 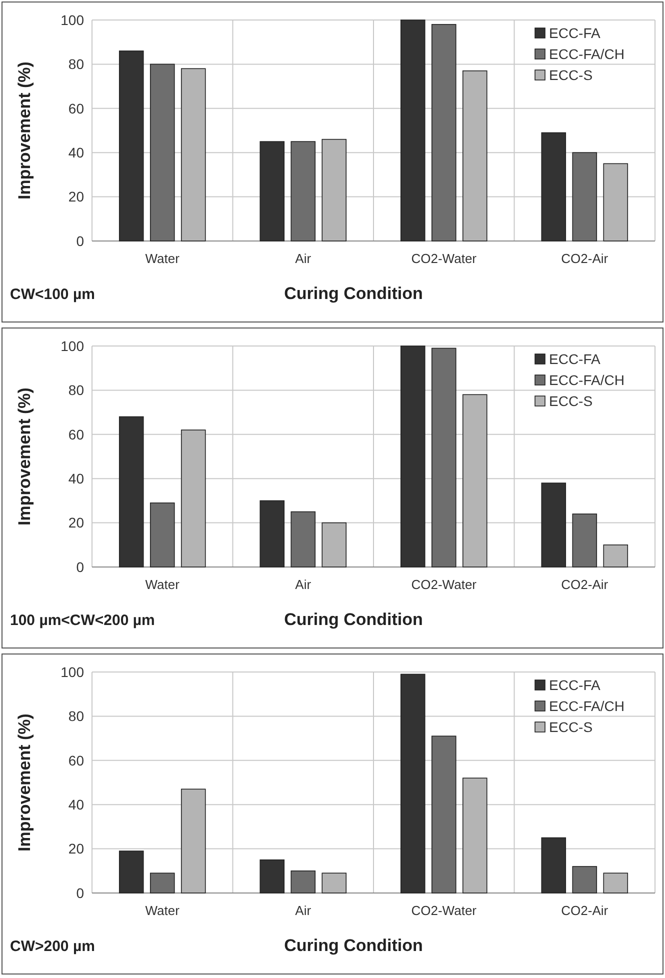 I want to click on text: CW>200 µm, so click(x=52, y=946).